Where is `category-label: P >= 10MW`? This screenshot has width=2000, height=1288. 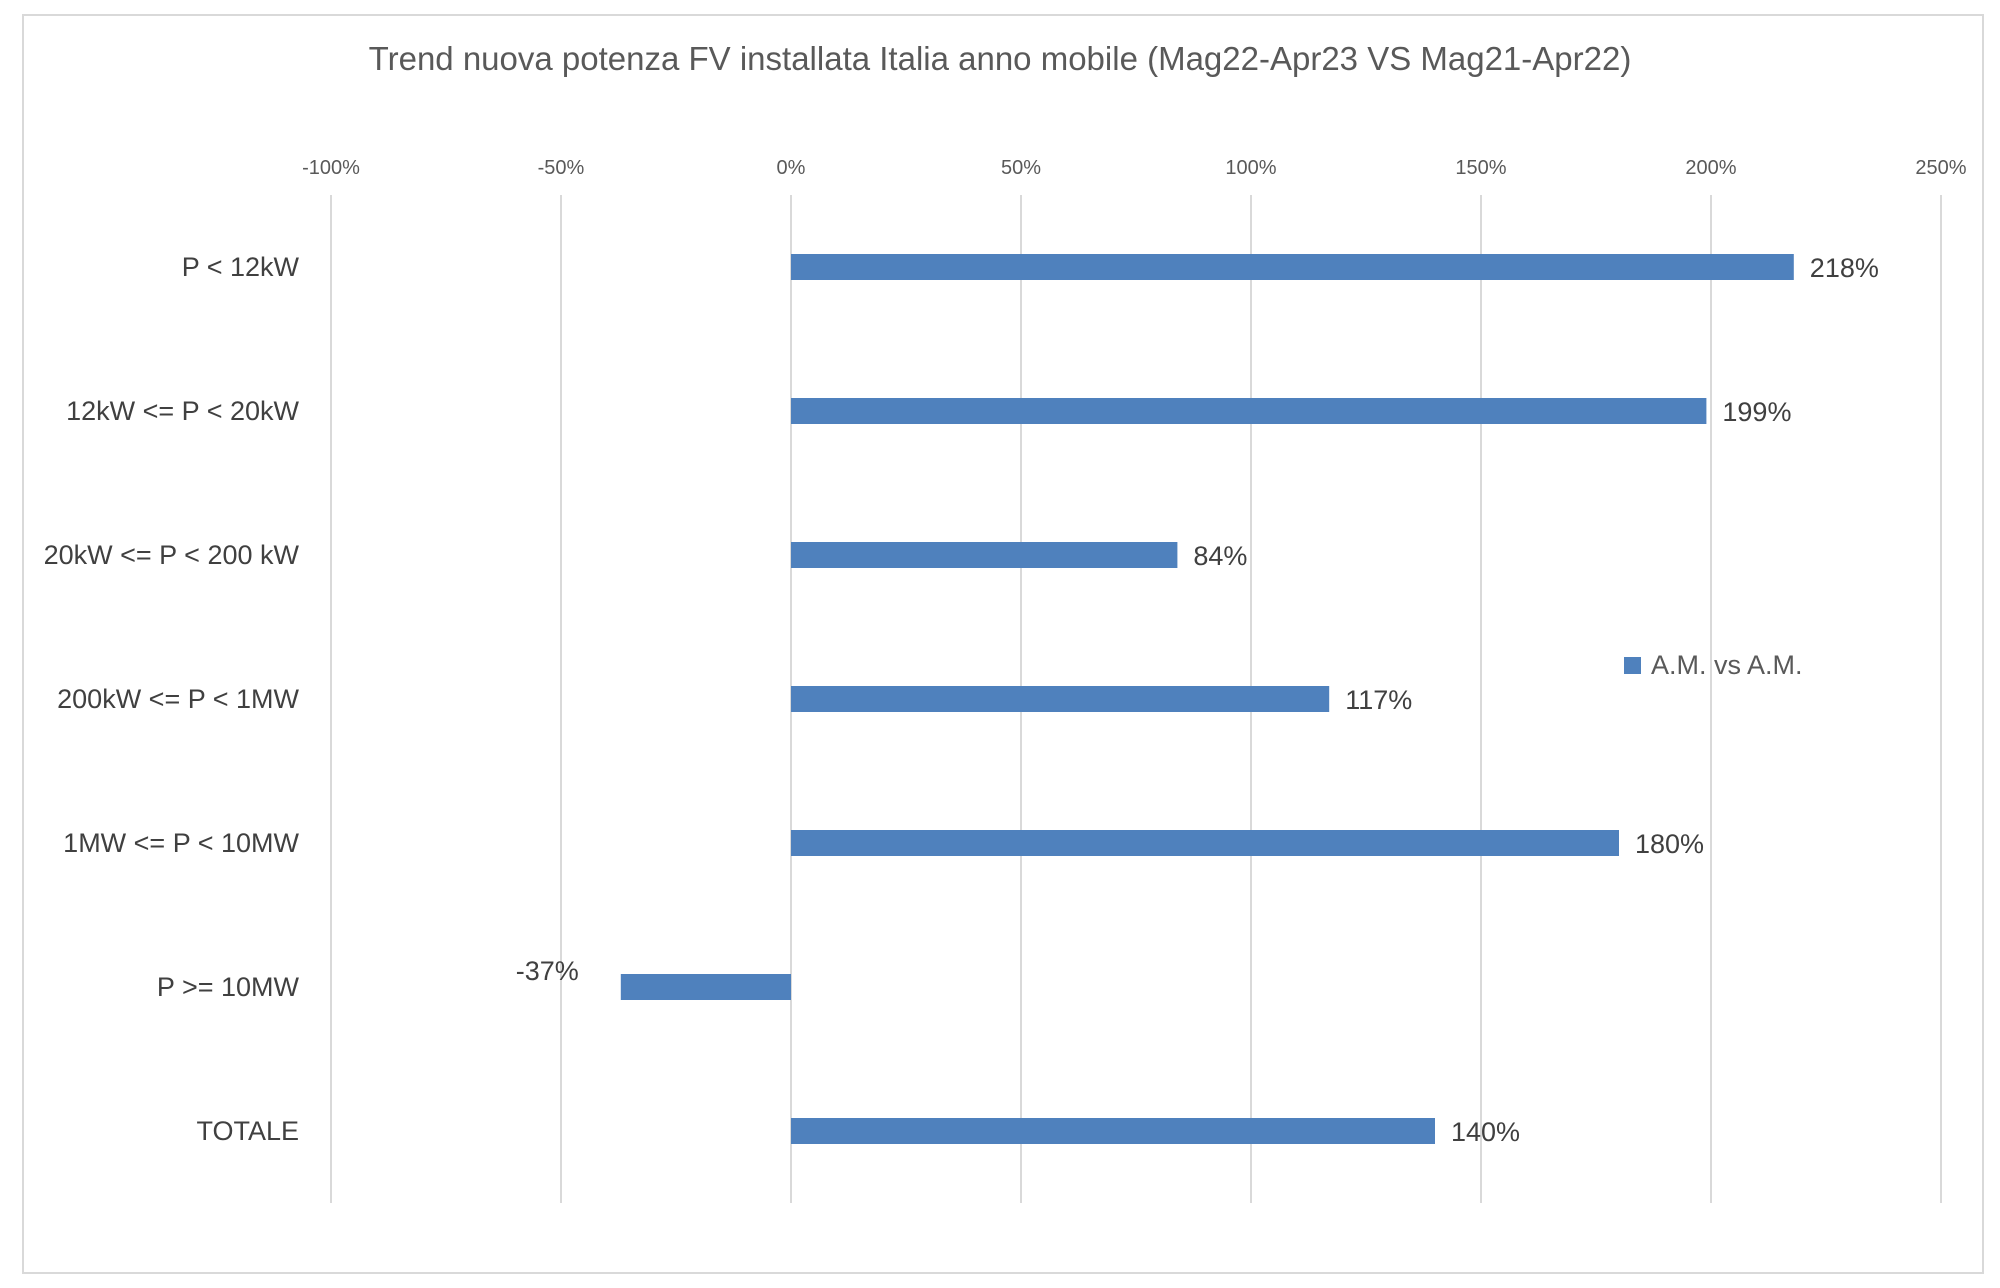
category-label: P >= 10MW is located at coordinates (228, 987).